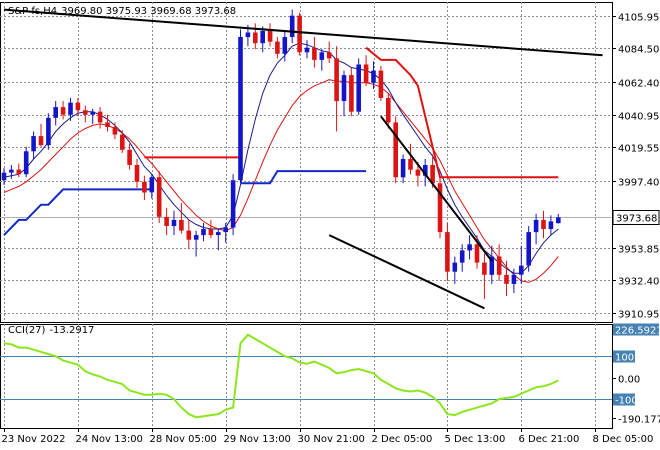 The width and height of the screenshot is (660, 450). I want to click on cci-tick-label: 0.00, so click(629, 380).